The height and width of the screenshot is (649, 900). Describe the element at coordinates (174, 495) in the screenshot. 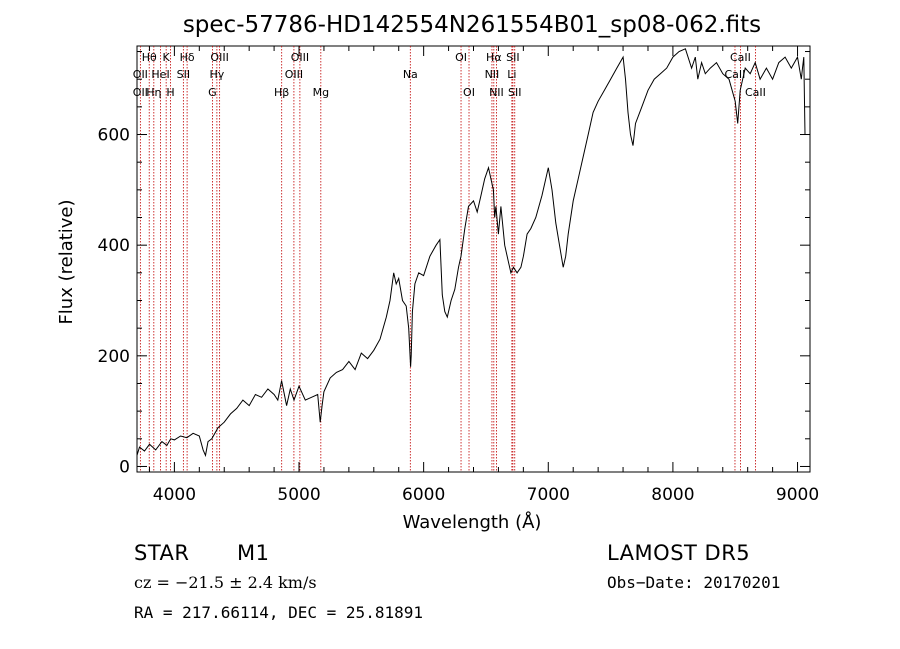

I see `x-tick-label: 4000` at that location.